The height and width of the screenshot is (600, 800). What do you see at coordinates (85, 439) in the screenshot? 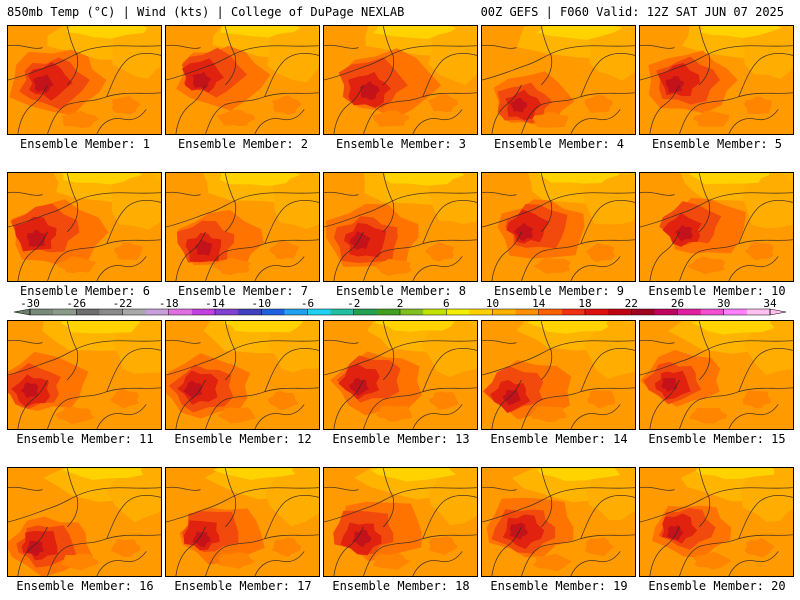
I see `ensemble-member-label: Ensemble Member: 11` at bounding box center [85, 439].